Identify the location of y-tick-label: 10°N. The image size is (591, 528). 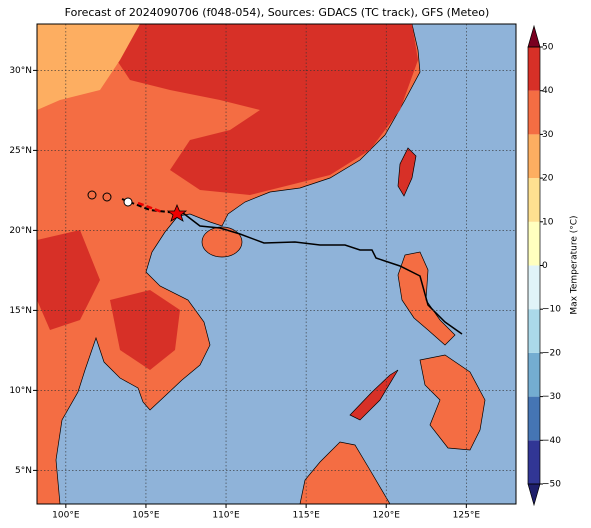
(20, 391).